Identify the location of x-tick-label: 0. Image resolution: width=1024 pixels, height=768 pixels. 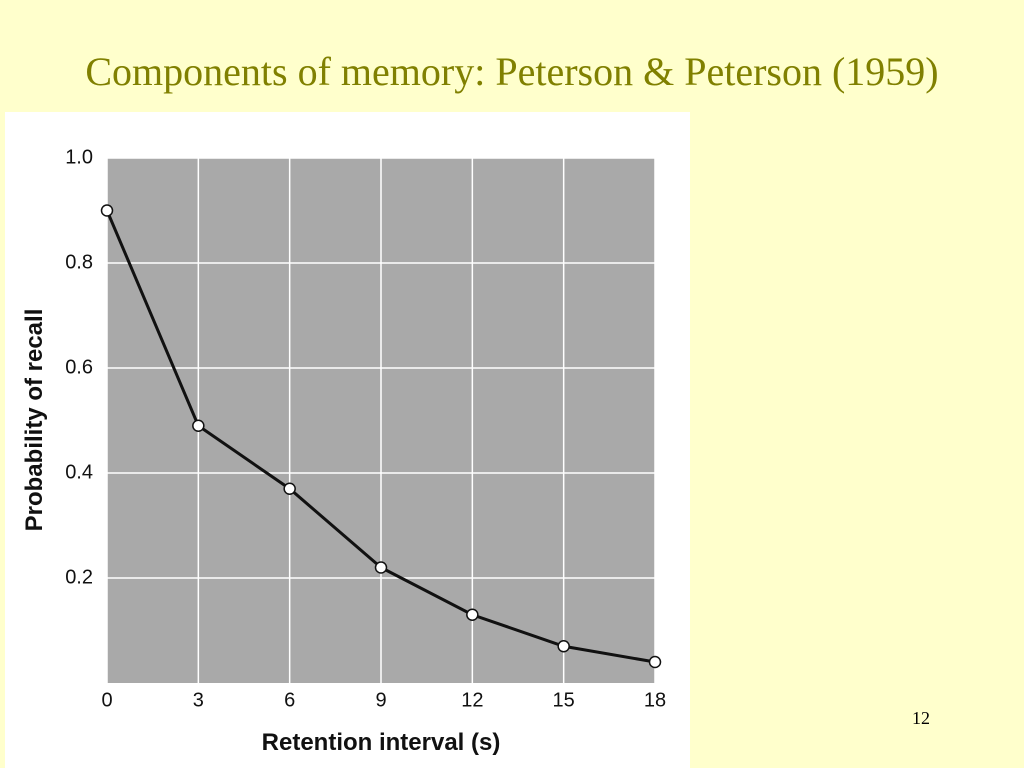
(106, 700).